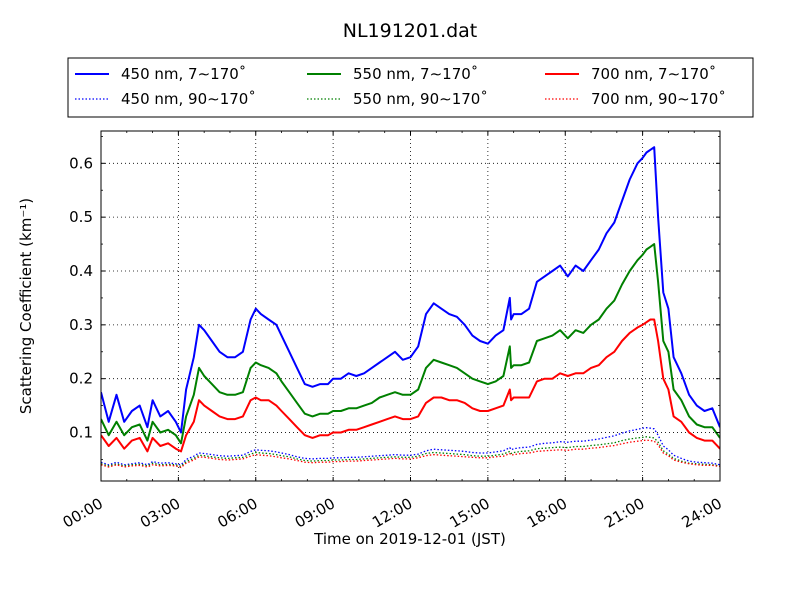  What do you see at coordinates (470, 512) in the screenshot?
I see `x-tick-label: 15:00` at bounding box center [470, 512].